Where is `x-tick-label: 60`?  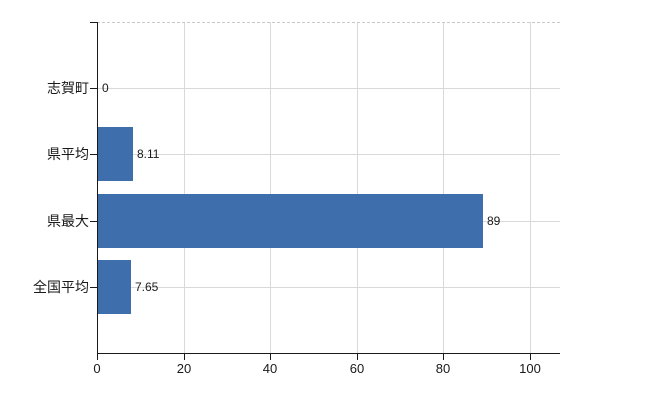
x-tick-label: 60 is located at coordinates (357, 368).